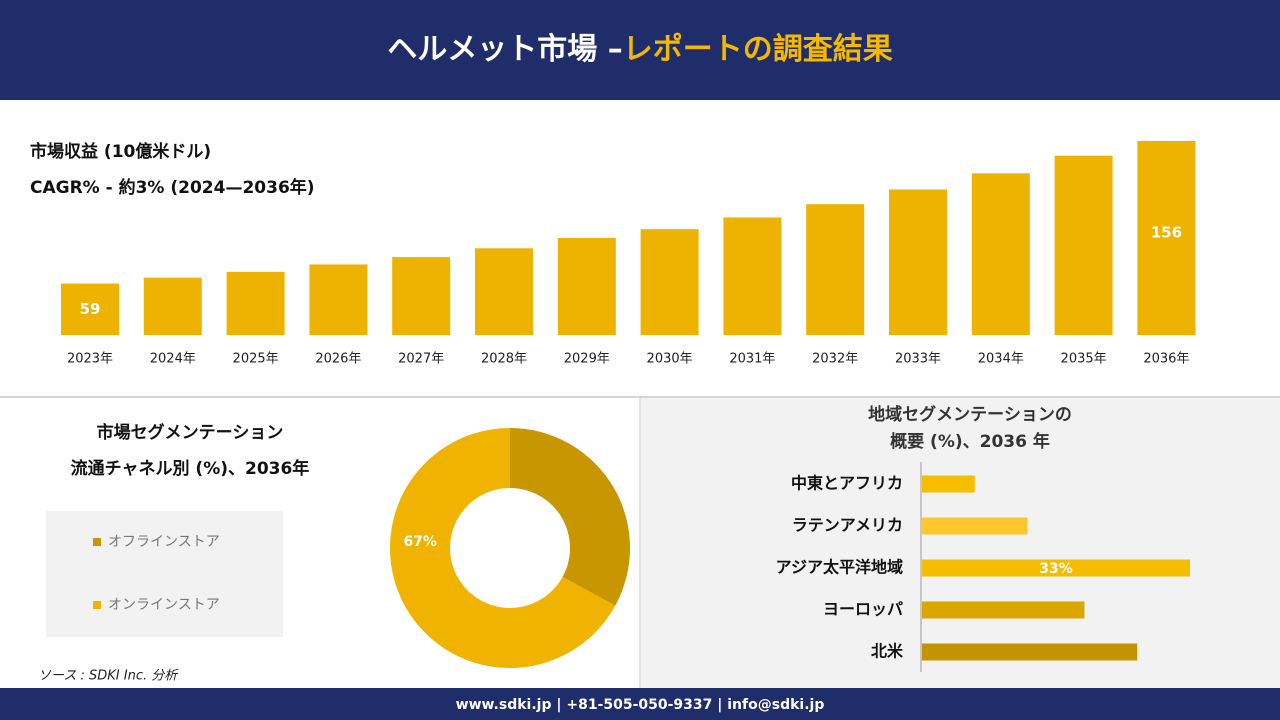  Describe the element at coordinates (1166, 233) in the screenshot. I see `value-label: 156` at that location.